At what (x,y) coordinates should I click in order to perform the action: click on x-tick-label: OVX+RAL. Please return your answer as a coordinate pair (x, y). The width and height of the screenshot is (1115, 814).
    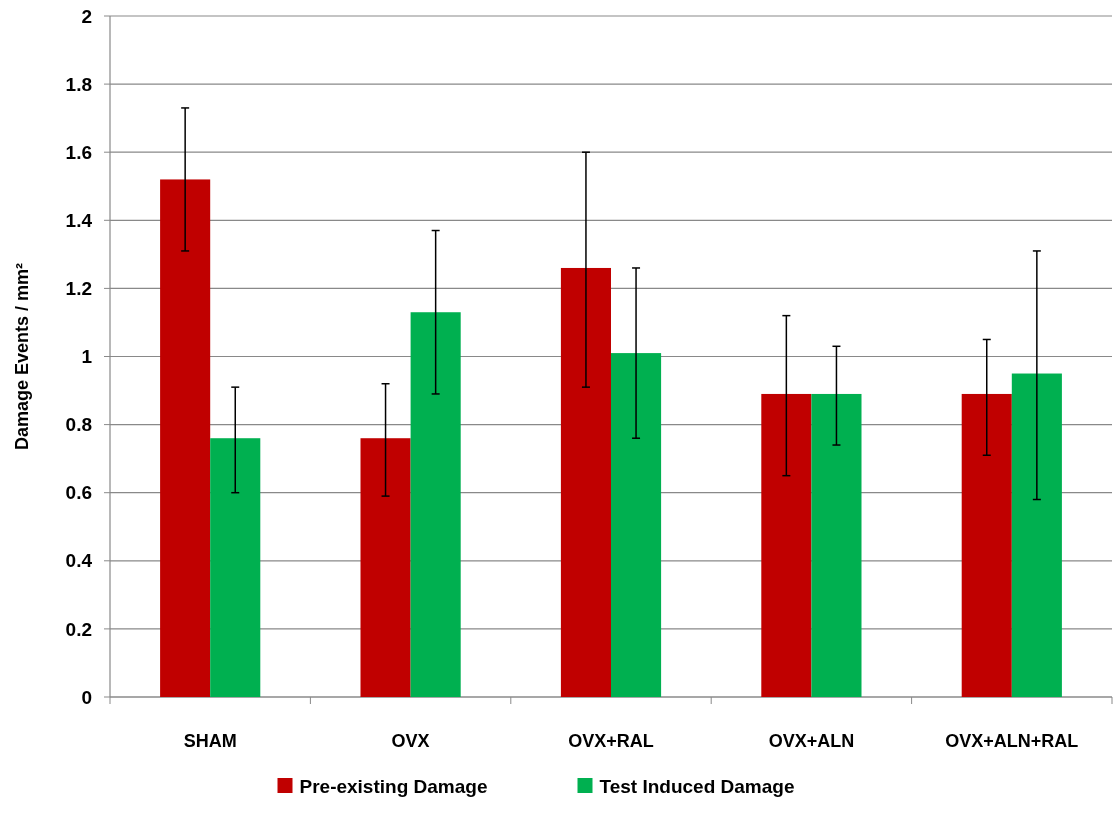
    Looking at the image, I should click on (611, 741).